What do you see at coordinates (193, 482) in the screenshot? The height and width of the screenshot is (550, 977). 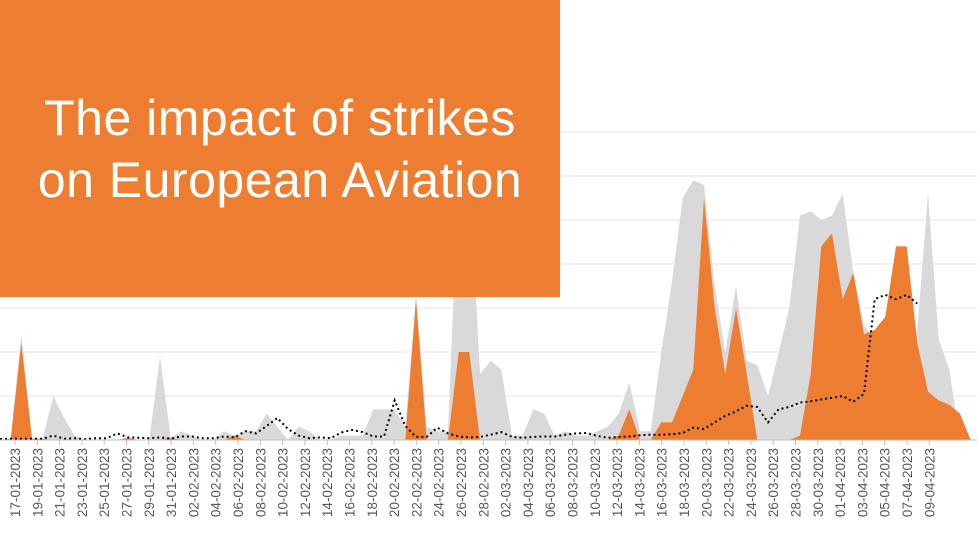 I see `x-tick-label: 02-02-2023` at bounding box center [193, 482].